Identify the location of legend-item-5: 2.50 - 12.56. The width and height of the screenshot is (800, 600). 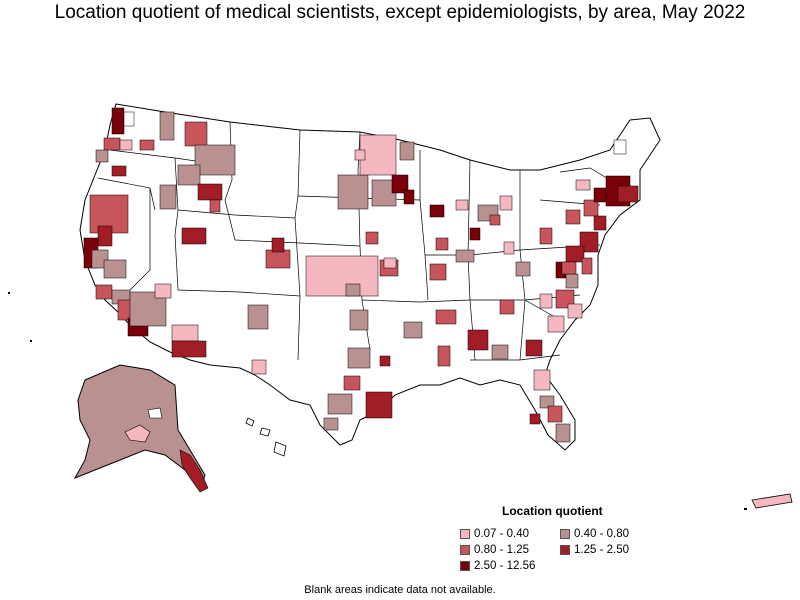
(497, 566).